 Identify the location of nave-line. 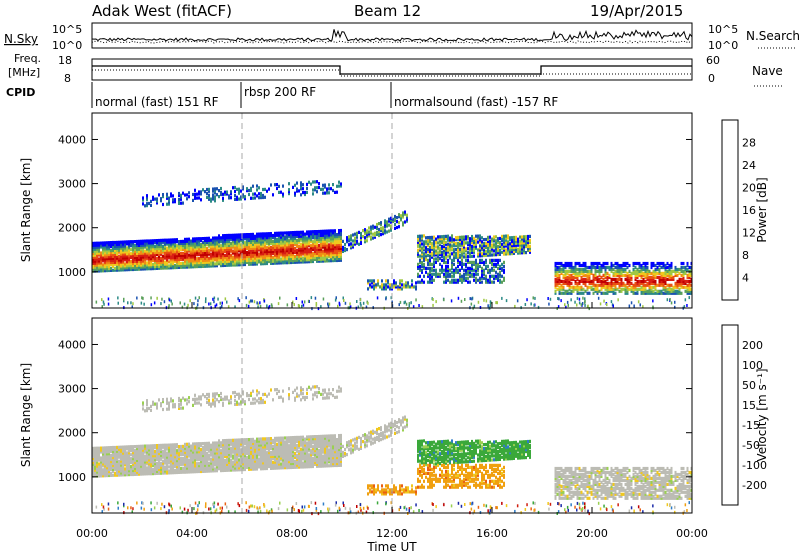
(392, 73).